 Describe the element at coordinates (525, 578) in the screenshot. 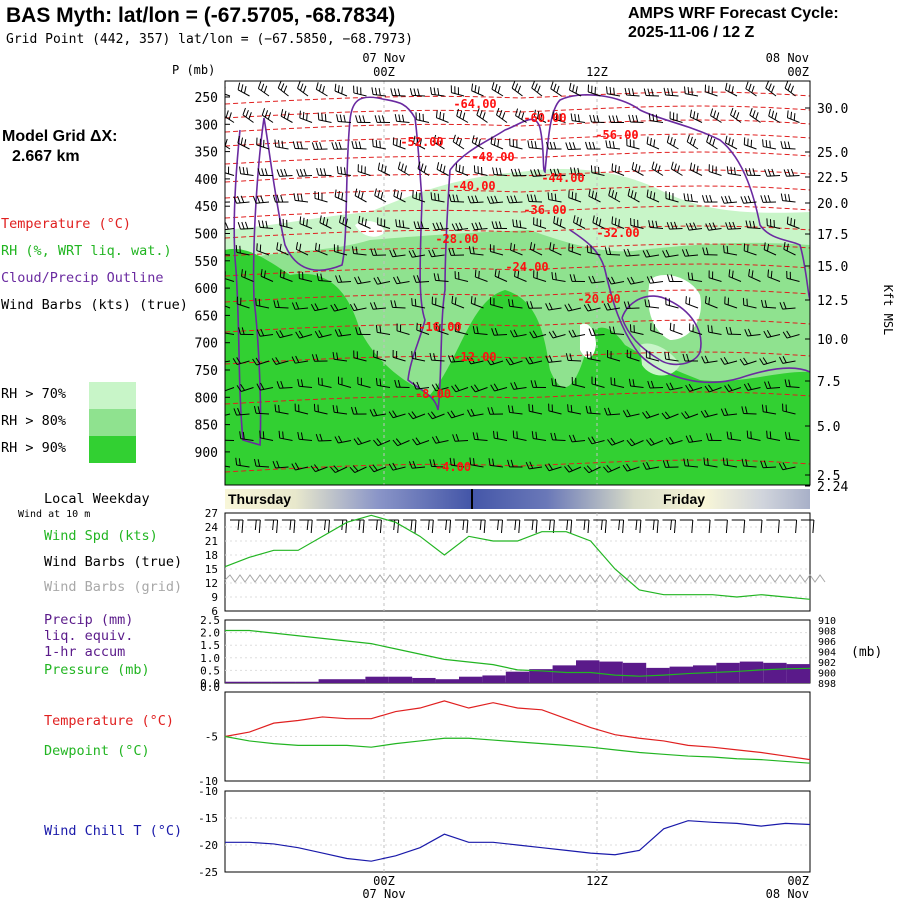

I see `sfc-barb-grid-path` at that location.